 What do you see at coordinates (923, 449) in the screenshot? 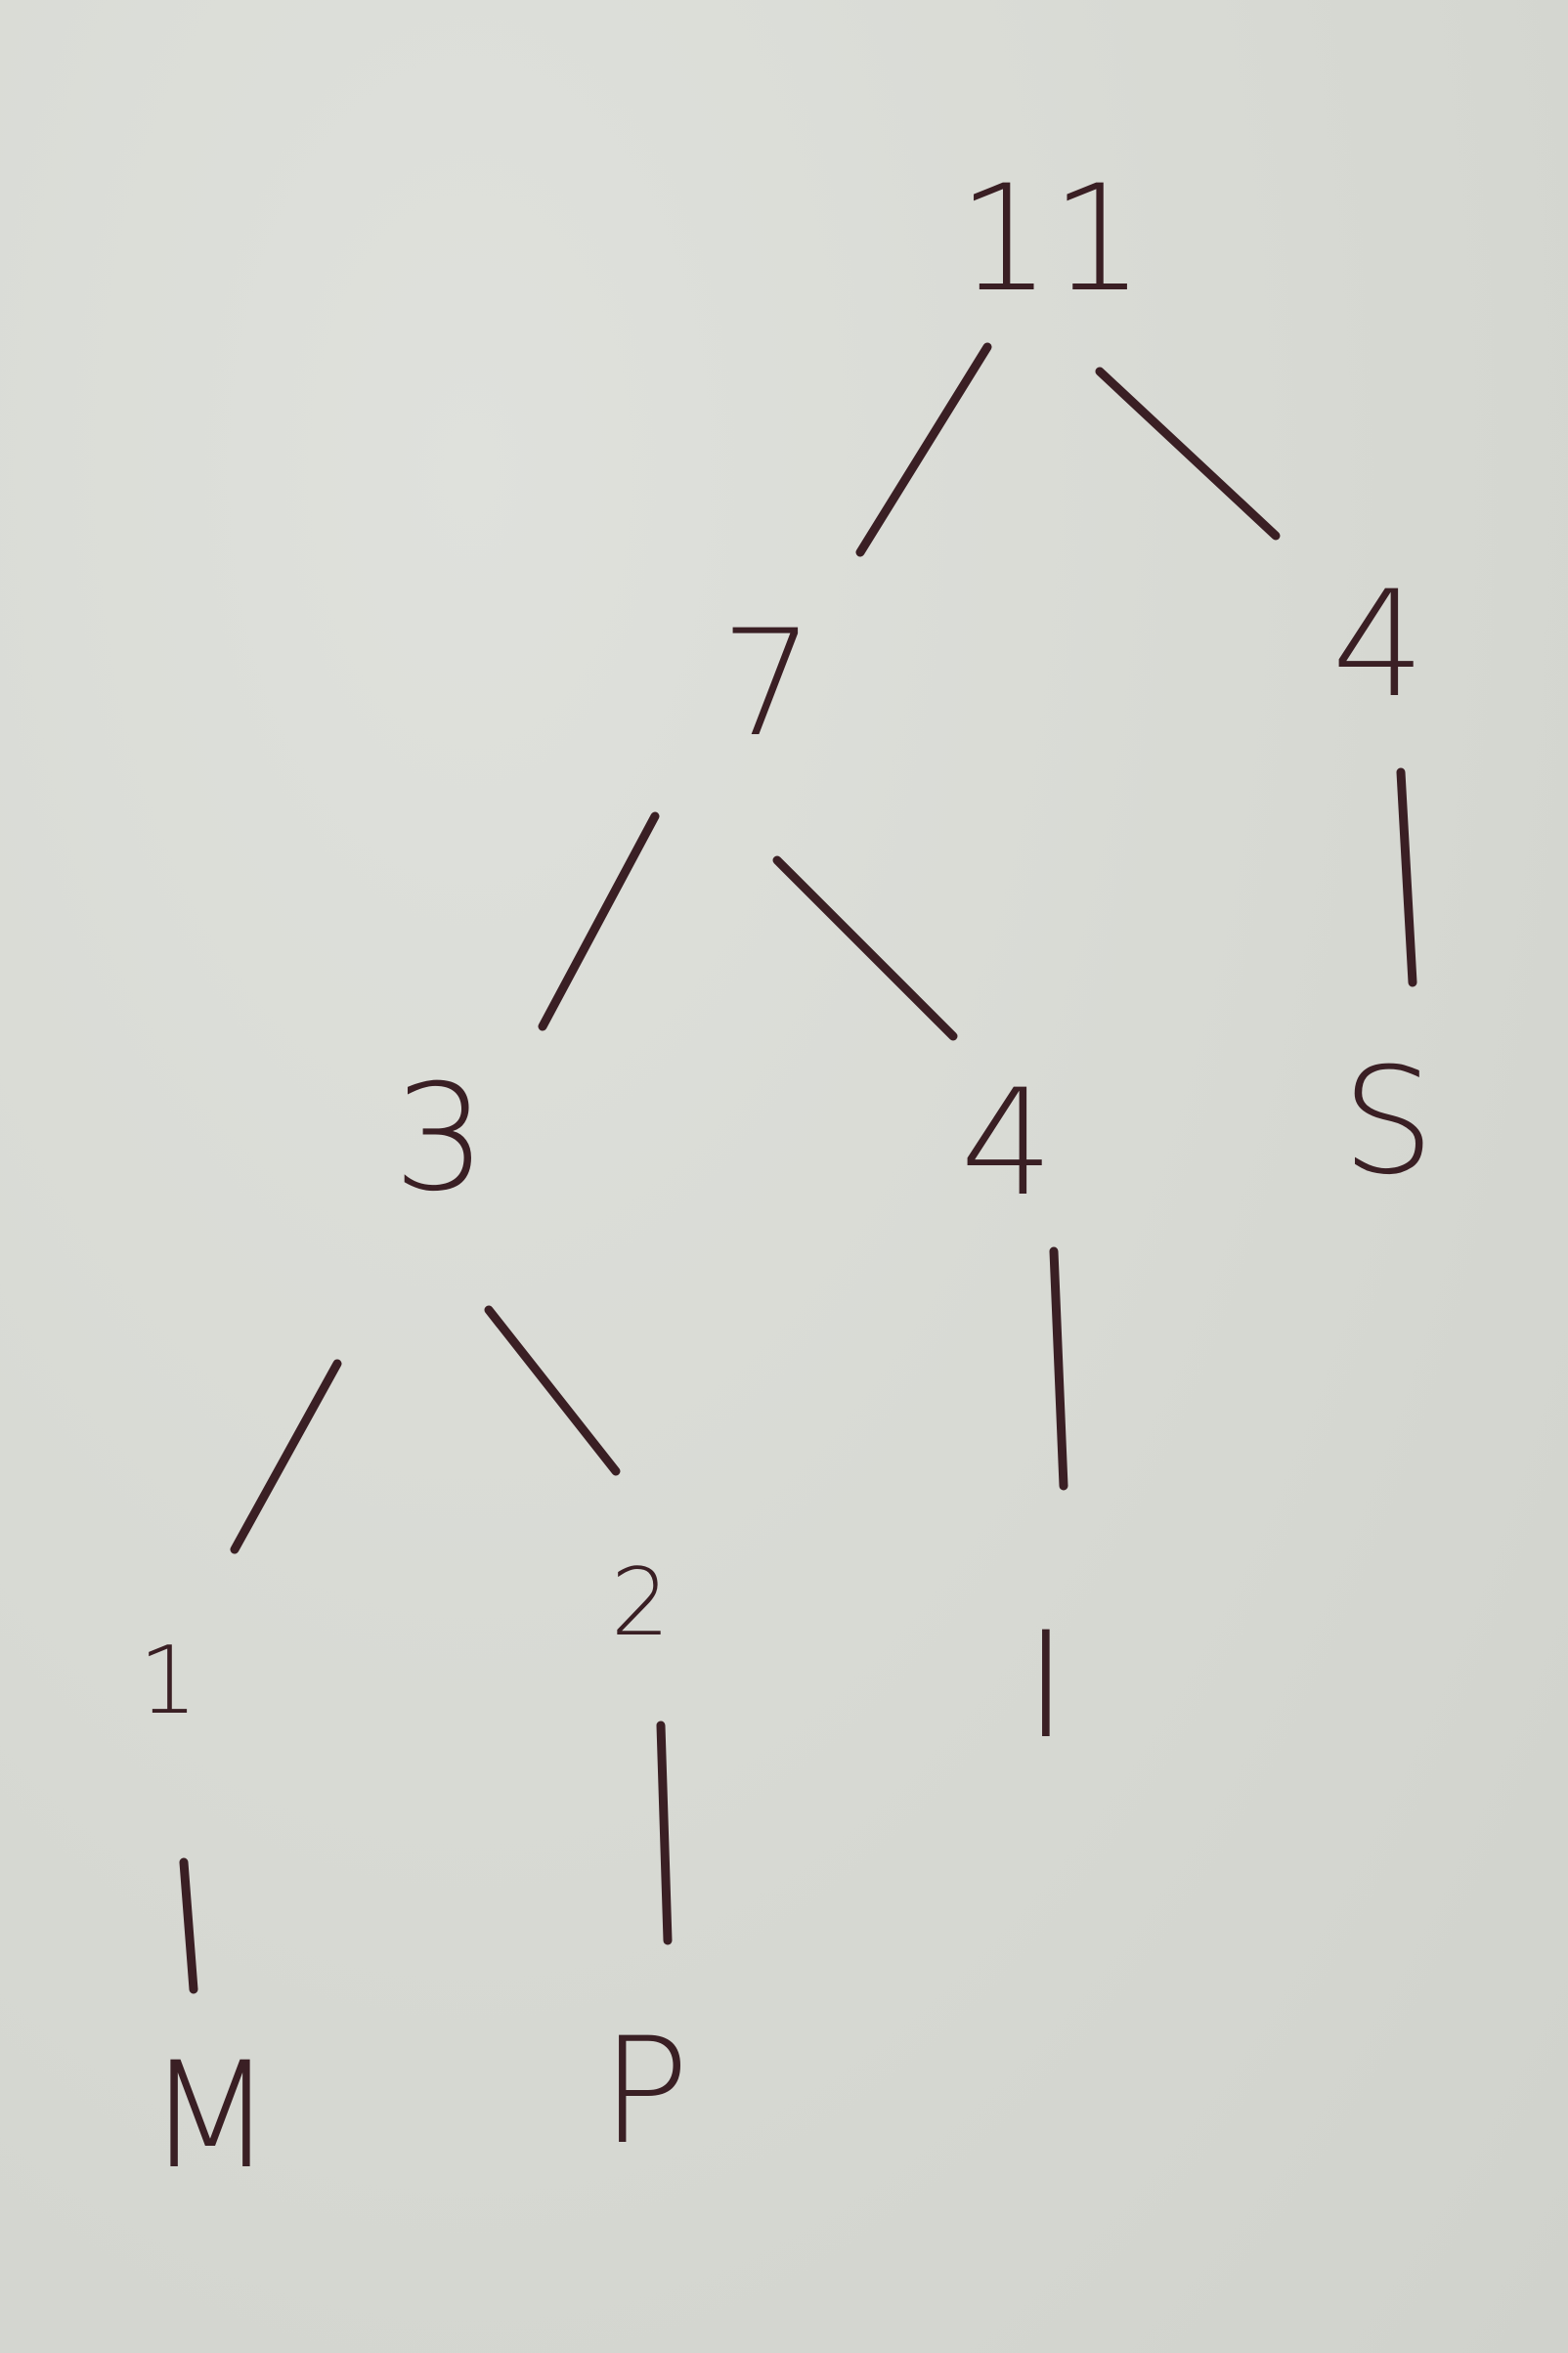
I see `edge-root-n7` at bounding box center [923, 449].